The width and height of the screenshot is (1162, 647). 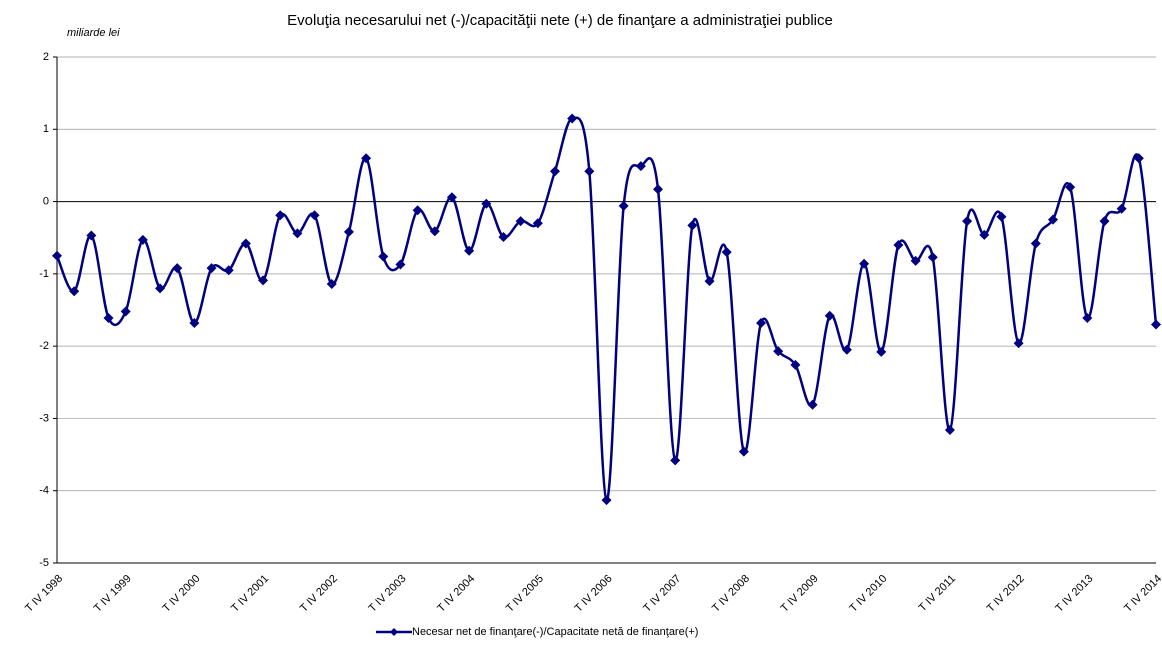 I want to click on x-tick-label: T IV 2008, so click(x=731, y=594).